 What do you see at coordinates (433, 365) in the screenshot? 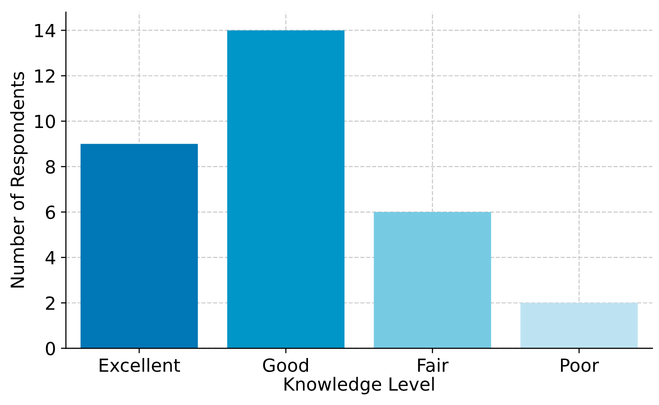
I see `x-tick-label: Fair` at bounding box center [433, 365].